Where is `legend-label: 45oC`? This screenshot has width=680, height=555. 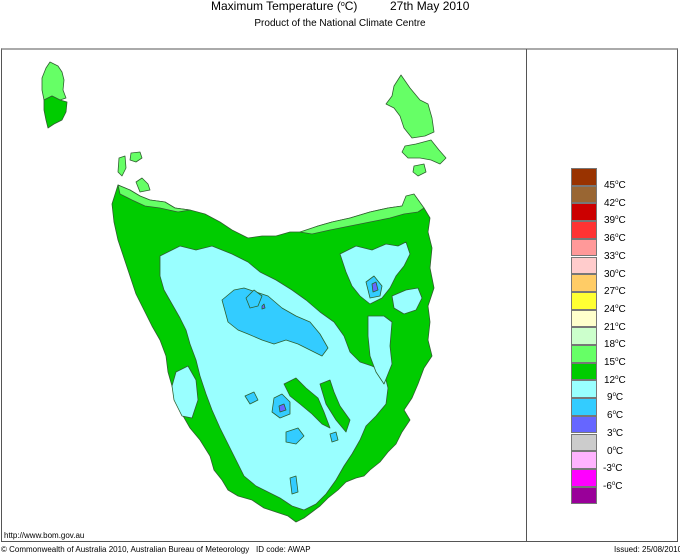
legend-label: 45oC is located at coordinates (615, 185).